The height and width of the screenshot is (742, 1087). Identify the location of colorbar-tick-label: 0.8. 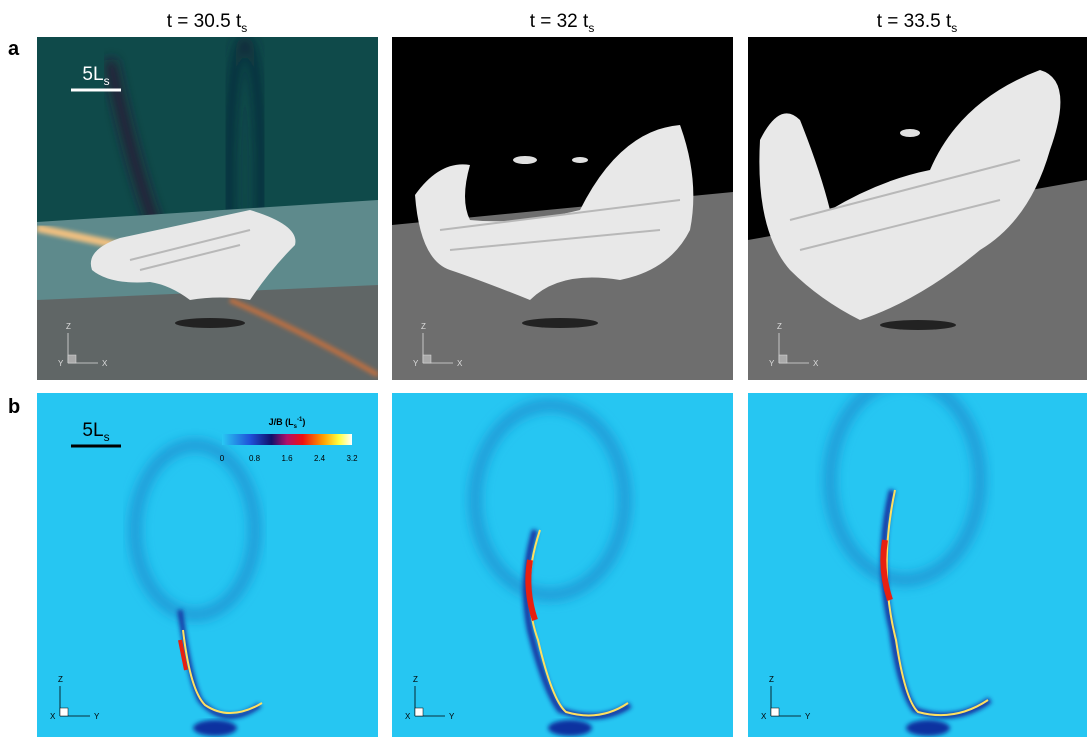
(255, 458).